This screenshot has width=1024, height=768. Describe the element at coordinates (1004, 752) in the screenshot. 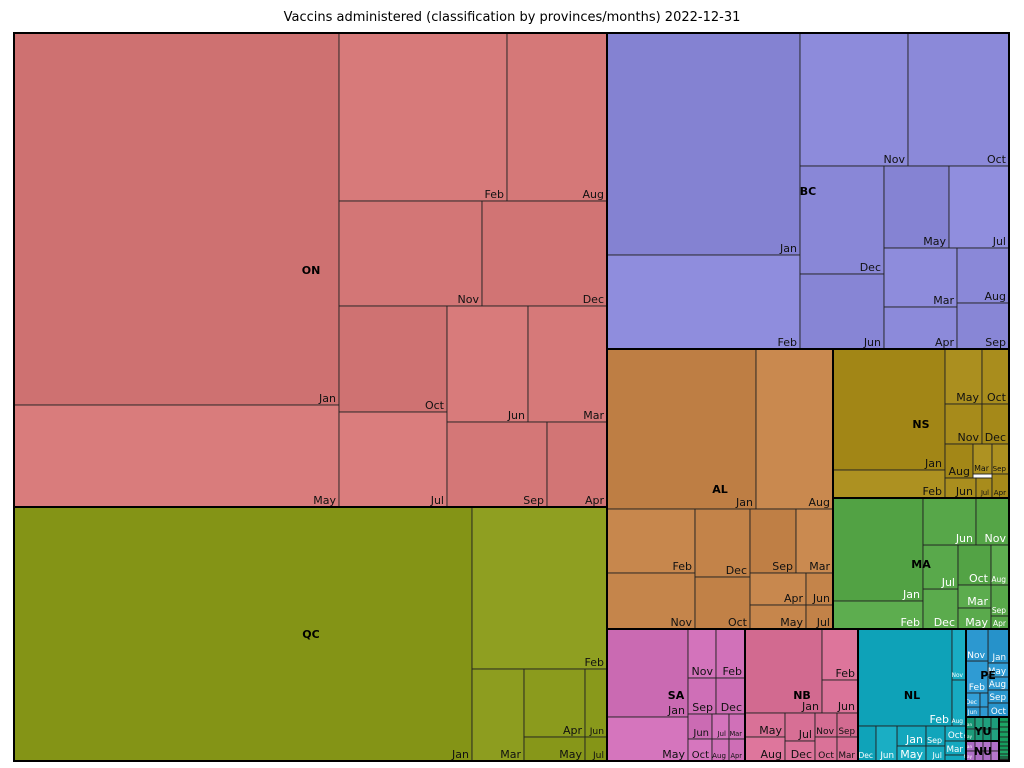

I see `cell-nt-aug` at that location.